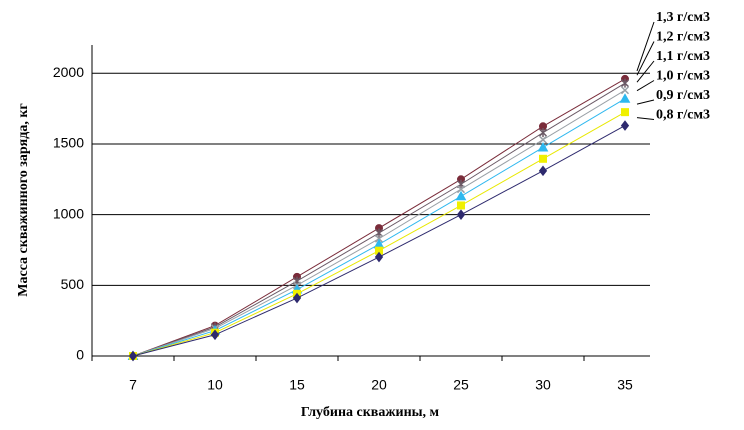 The width and height of the screenshot is (744, 430). What do you see at coordinates (133, 385) in the screenshot?
I see `x-tick-label: 7` at bounding box center [133, 385].